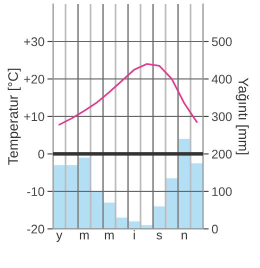 The image size is (260, 268). I want to click on y-axis-title: Temperatur [°C], so click(14, 116).